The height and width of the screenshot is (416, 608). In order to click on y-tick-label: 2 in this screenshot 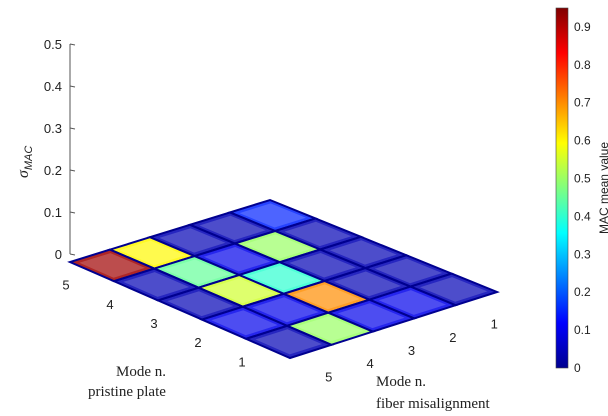, I will do `click(197, 342)`.